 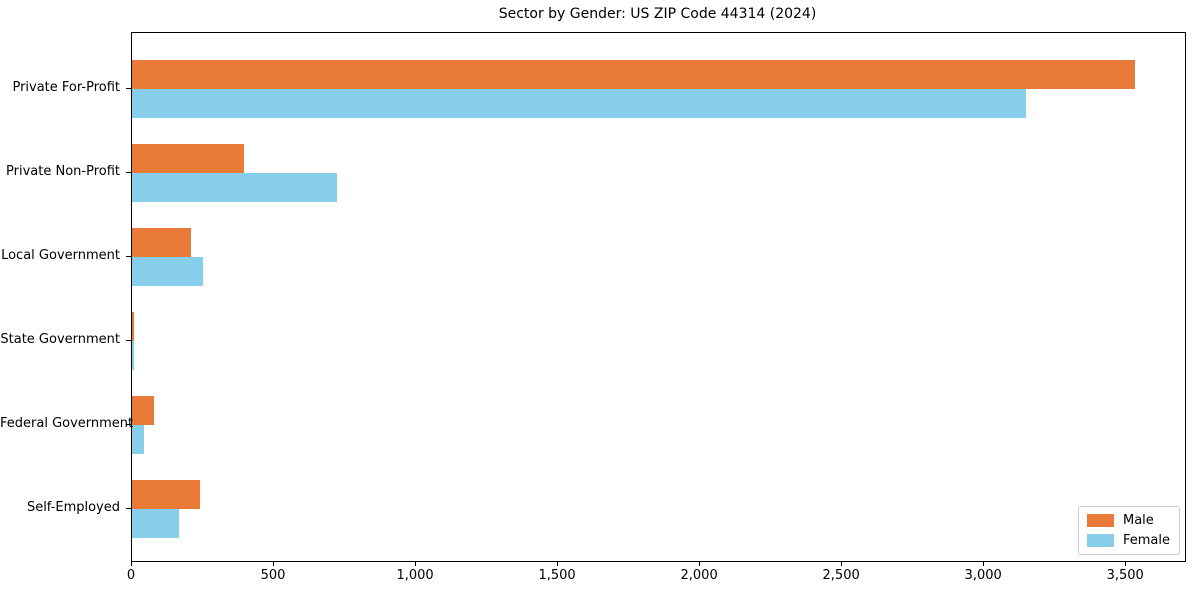 What do you see at coordinates (60, 255) in the screenshot?
I see `category-label-local-government: Local Government` at bounding box center [60, 255].